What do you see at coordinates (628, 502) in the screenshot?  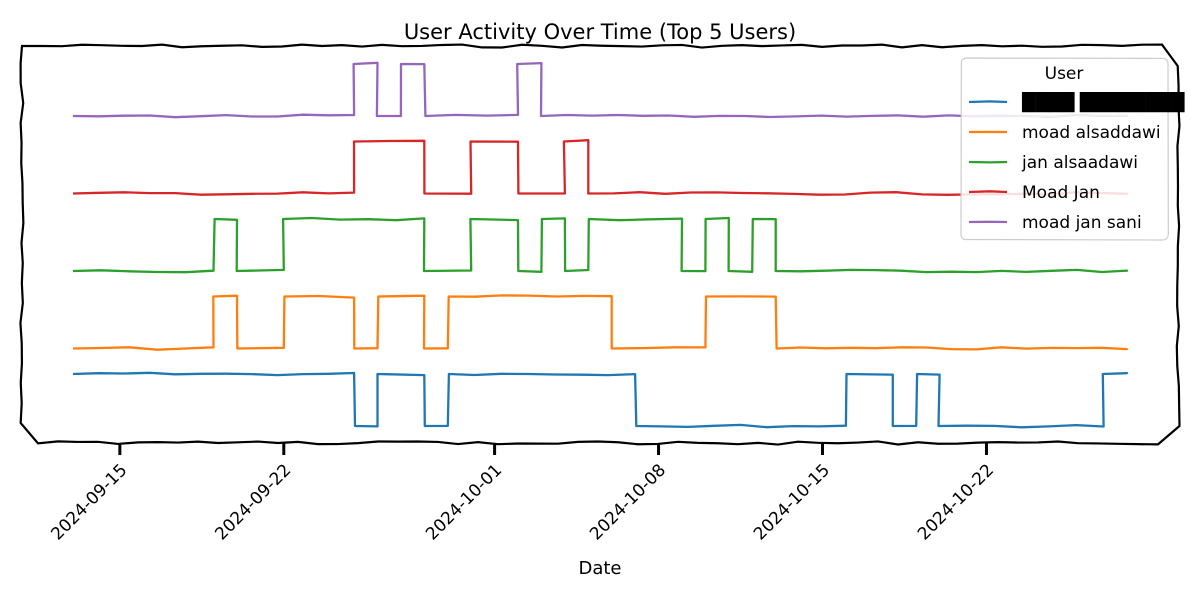 I see `x-tick-label: 2024-10-08` at bounding box center [628, 502].